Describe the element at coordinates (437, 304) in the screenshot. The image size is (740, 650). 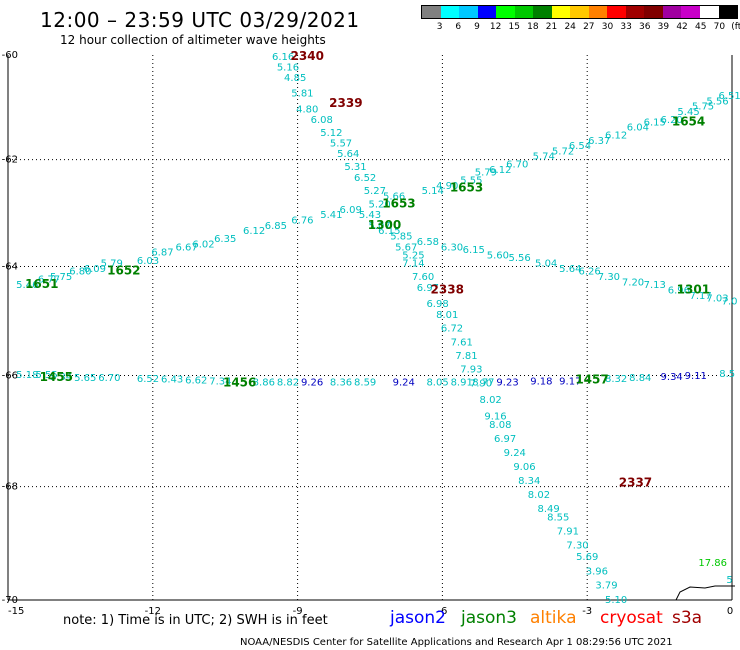
I see `wave-height-label: 6.98` at that location.